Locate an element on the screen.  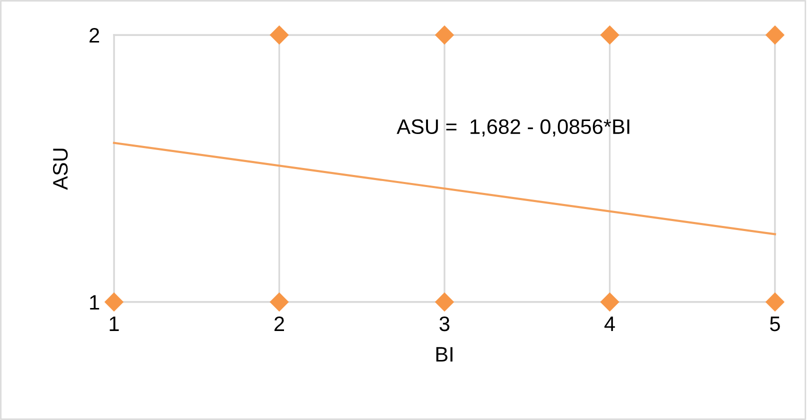
x-tick-label: 2 is located at coordinates (279, 323).